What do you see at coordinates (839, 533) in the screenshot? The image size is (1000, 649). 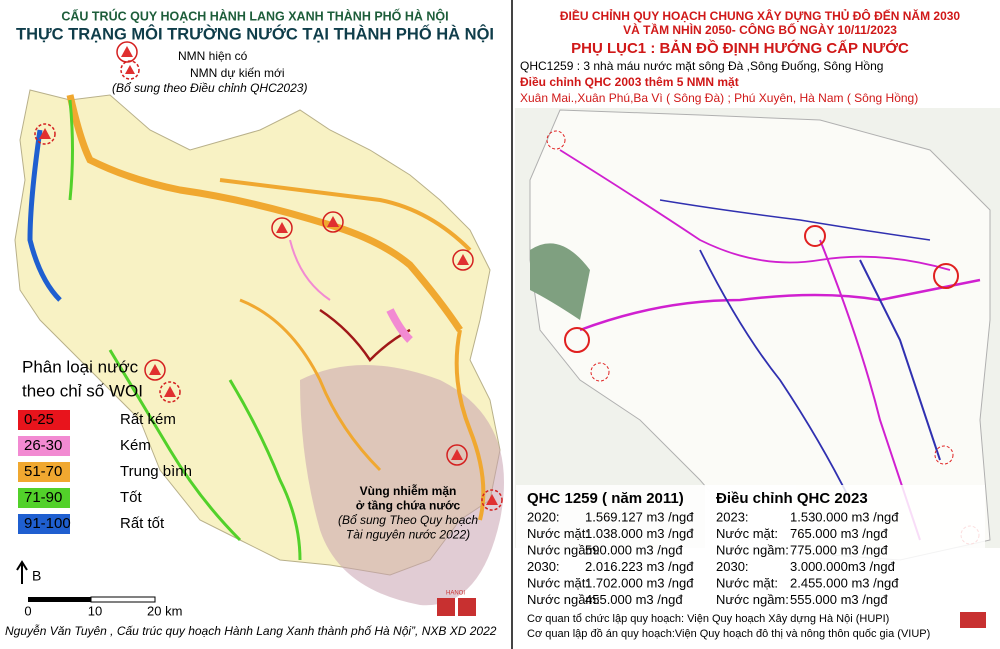 I see `row-value: 765.000 m3 /ngđ` at bounding box center [839, 533].